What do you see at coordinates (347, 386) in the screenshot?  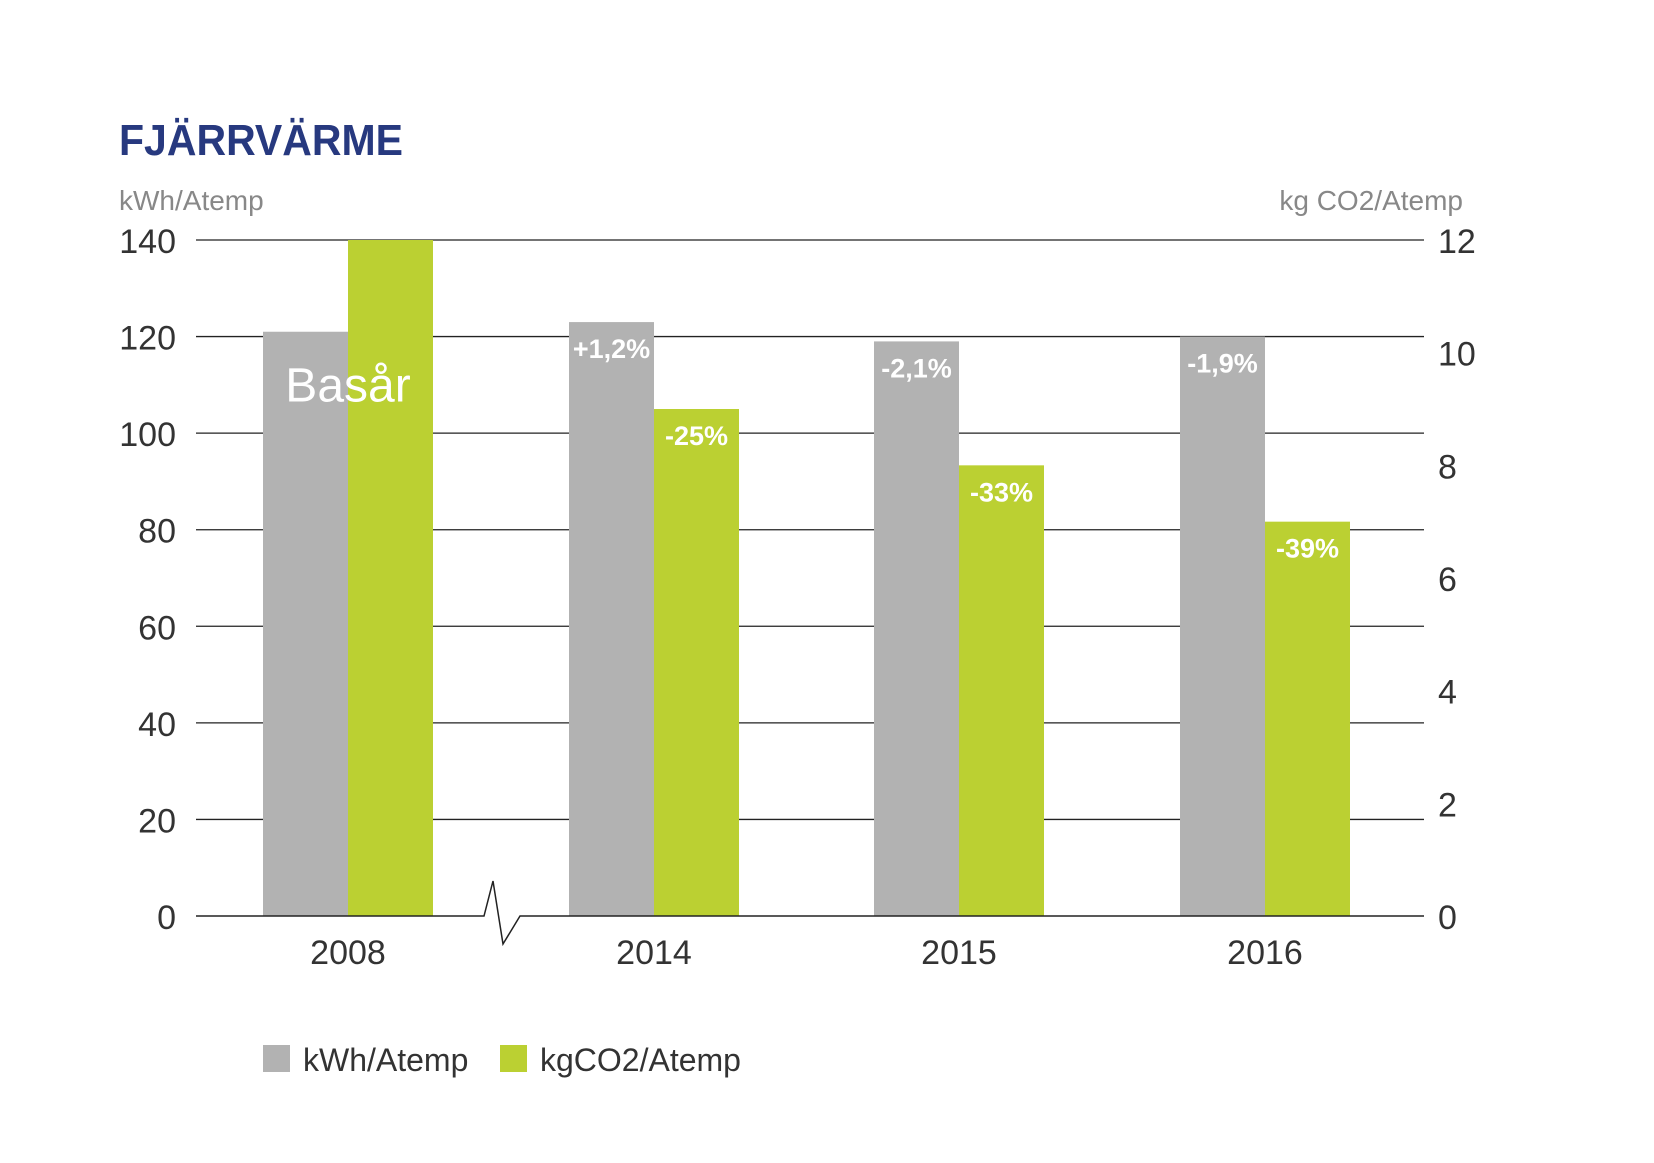 I see `data-label-kwh: Basår` at bounding box center [347, 386].